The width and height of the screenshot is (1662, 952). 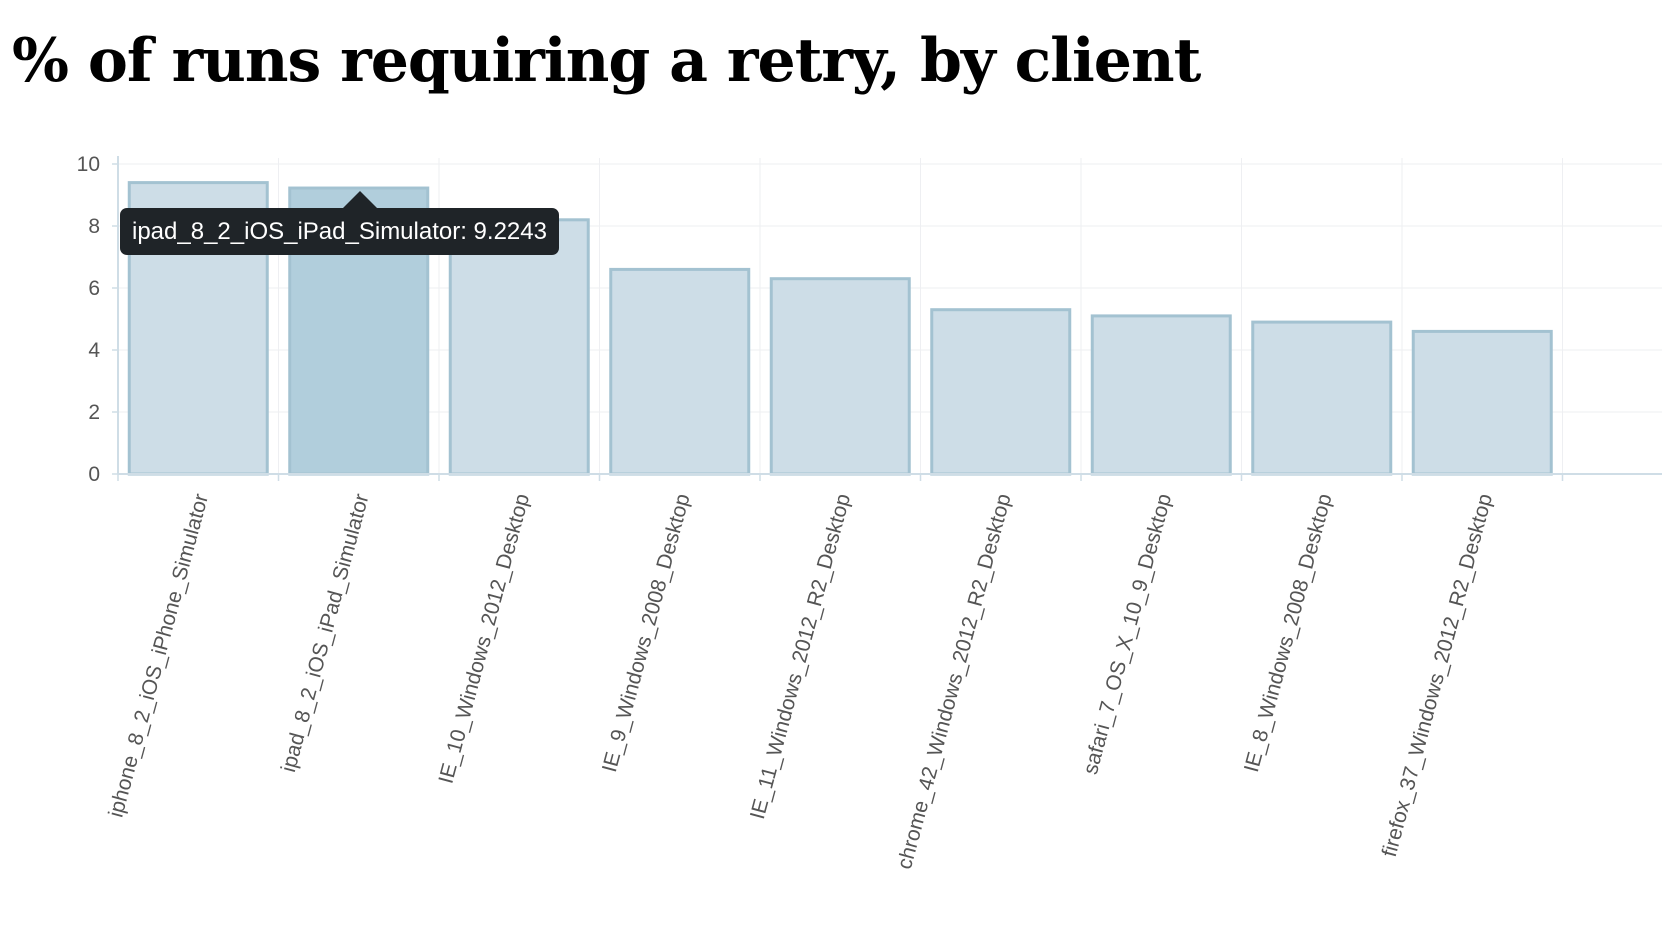 What do you see at coordinates (1288, 632) in the screenshot?
I see `x-tick-label: IE_8_Windows_2008_Desktop` at bounding box center [1288, 632].